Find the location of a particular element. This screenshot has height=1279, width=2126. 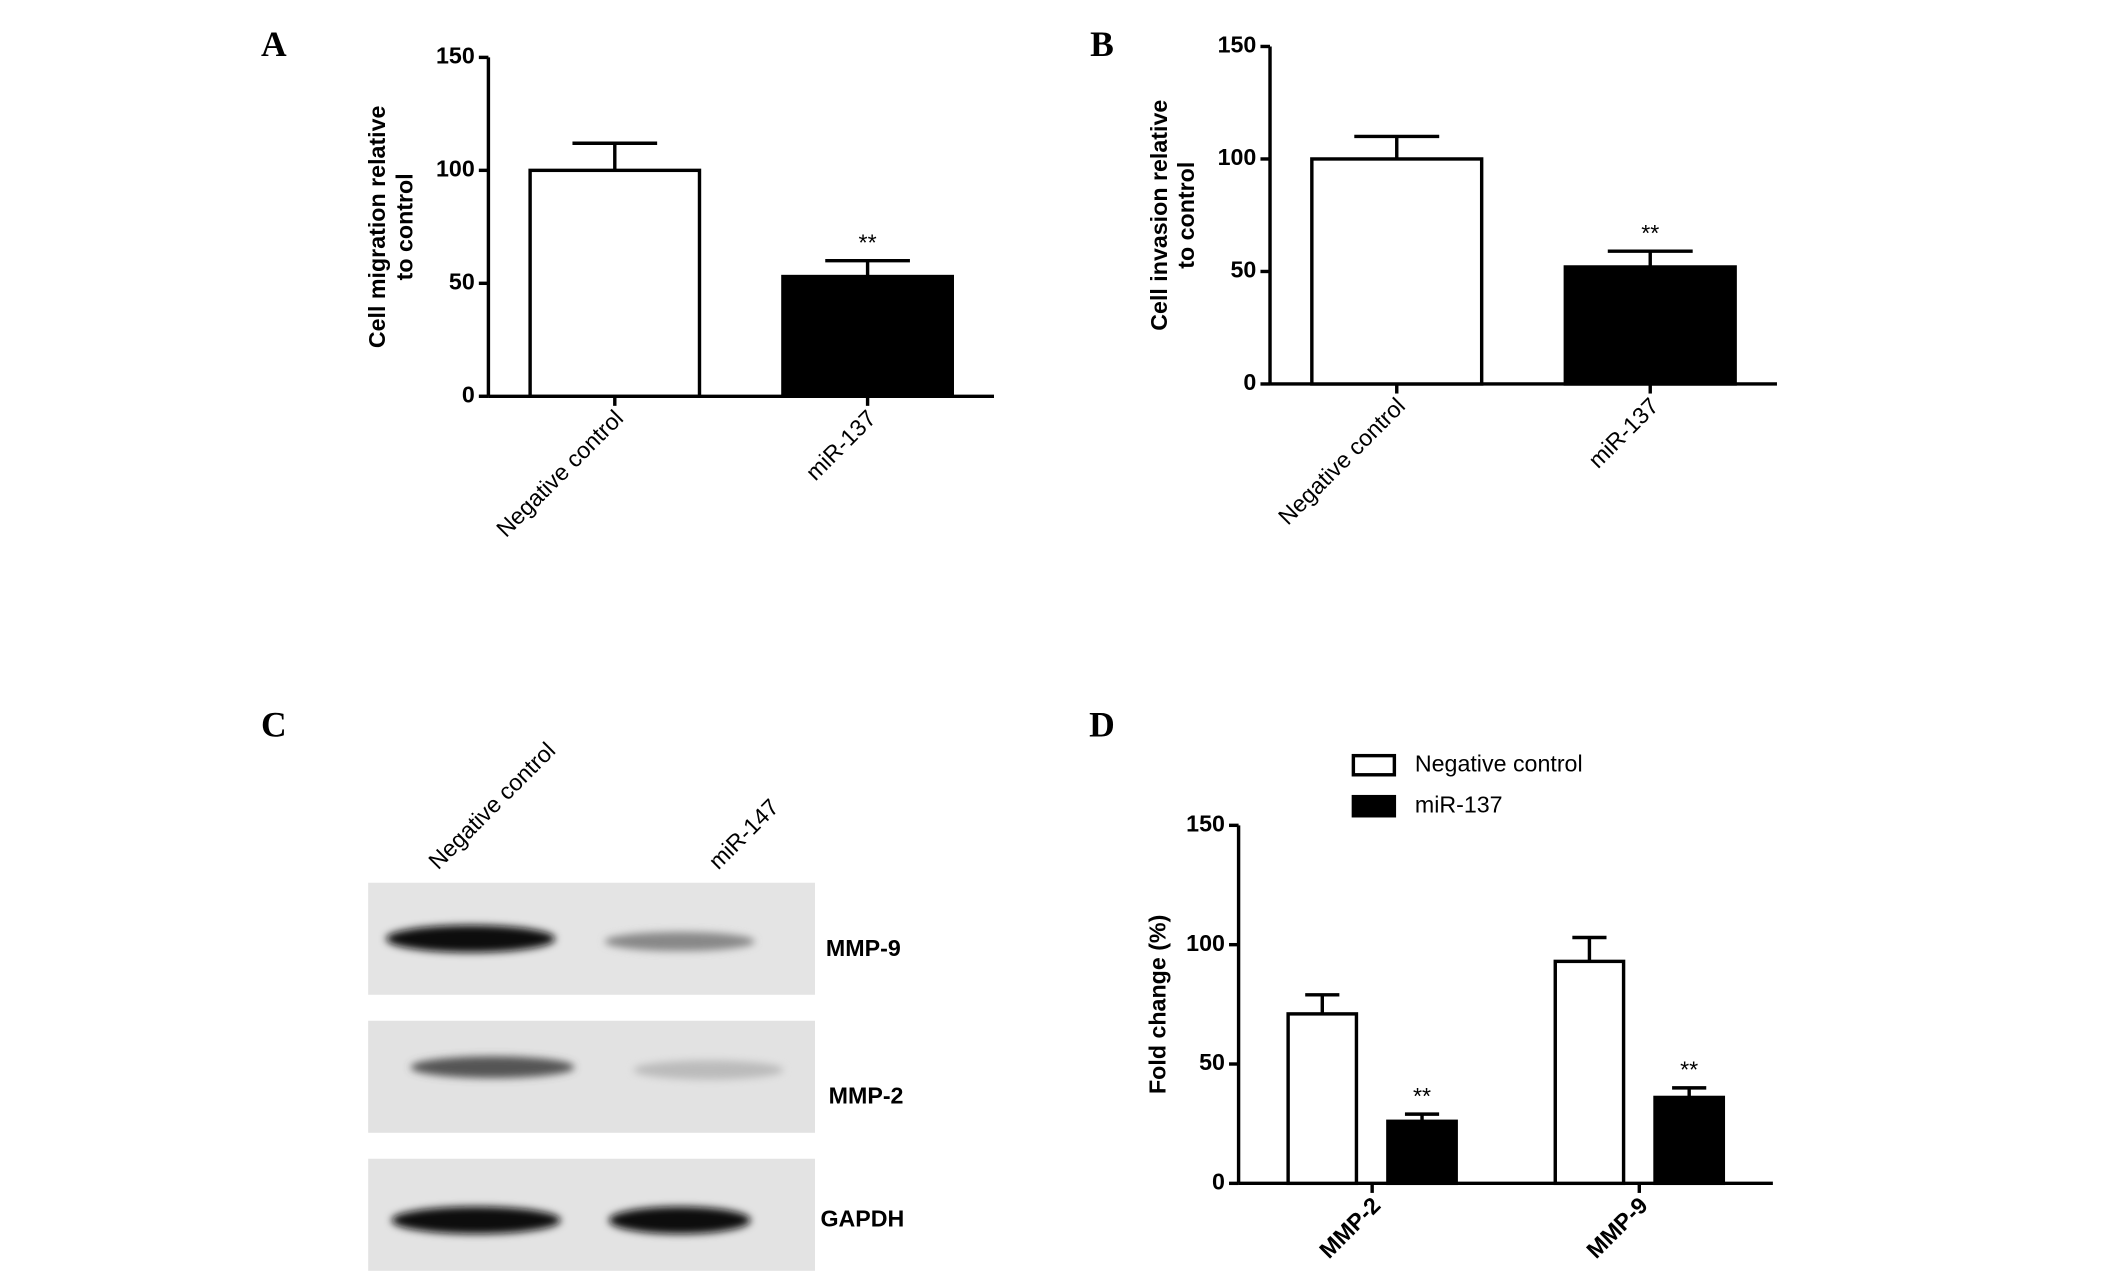

blot-panel is located at coordinates (591, 1076).